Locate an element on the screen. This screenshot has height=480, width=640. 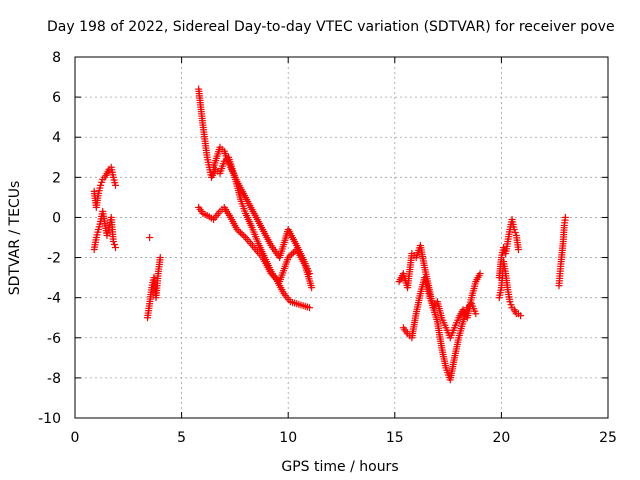
y-axis-label: SDTVAR / TECUs is located at coordinates (15, 238).